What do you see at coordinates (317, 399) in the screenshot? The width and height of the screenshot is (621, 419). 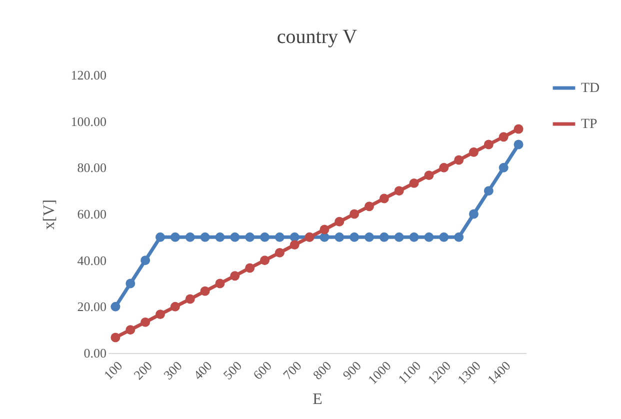 I see `x-axis-title: E` at bounding box center [317, 399].